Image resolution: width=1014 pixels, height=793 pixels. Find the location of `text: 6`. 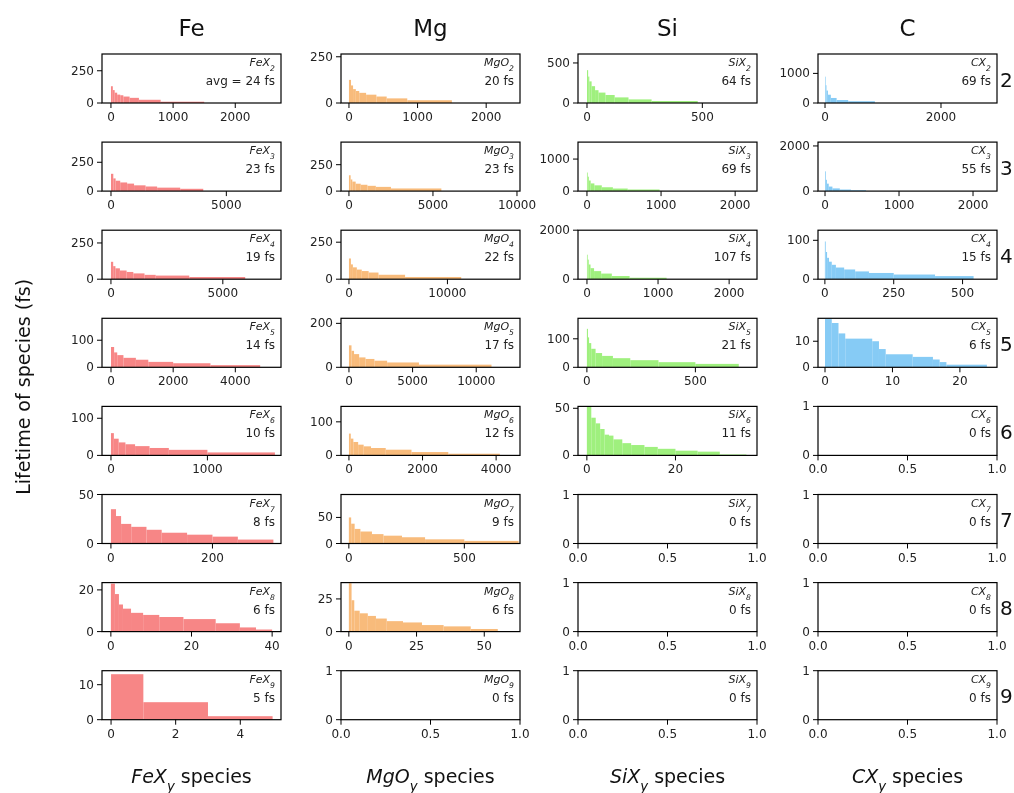

text: 6 is located at coordinates (1006, 431).